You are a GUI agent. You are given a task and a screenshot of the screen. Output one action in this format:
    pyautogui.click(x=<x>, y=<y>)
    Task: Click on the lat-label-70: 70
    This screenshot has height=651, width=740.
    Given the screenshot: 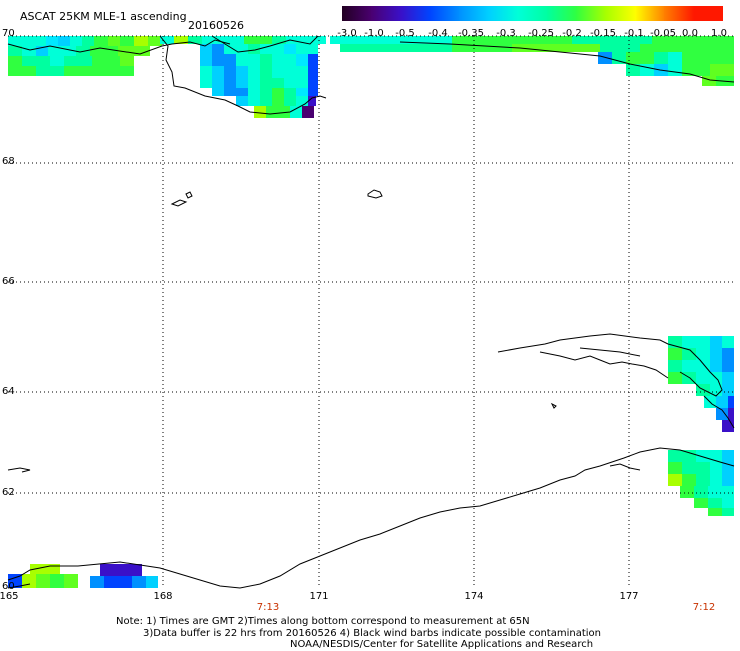 What is the action you would take?
    pyautogui.click(x=8, y=33)
    